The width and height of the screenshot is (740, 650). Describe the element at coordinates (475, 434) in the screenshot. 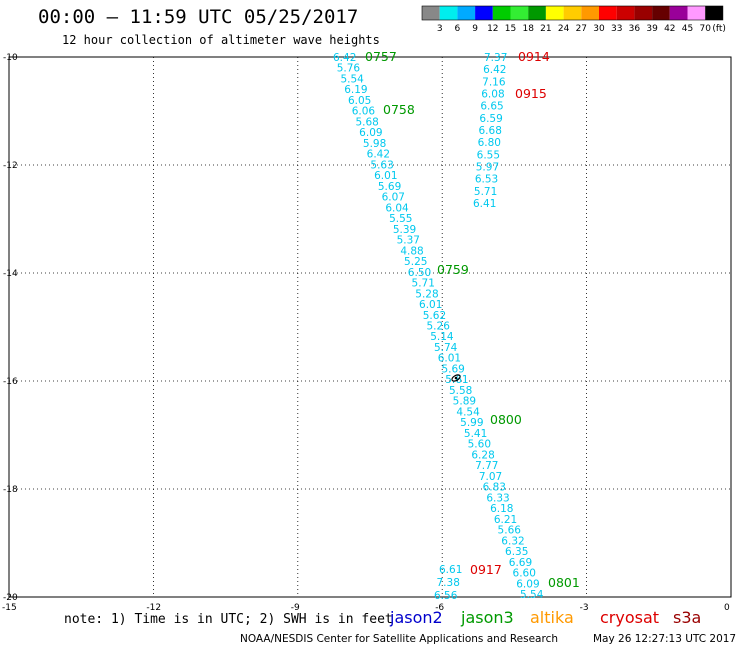

I see `west-track-wave-height: 5.41` at that location.